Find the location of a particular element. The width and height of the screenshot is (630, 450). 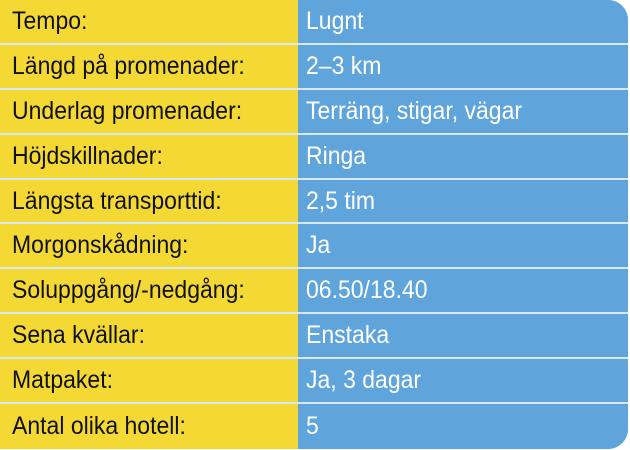

row-label-cell: Sena kvällar: is located at coordinates (149, 336).